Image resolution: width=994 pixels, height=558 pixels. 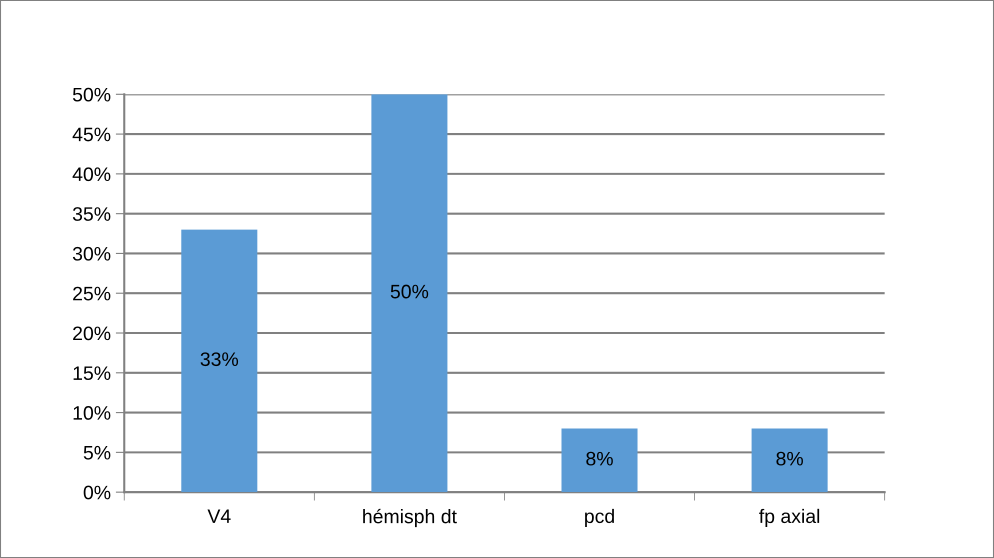 What do you see at coordinates (92, 413) in the screenshot?
I see `y-tick-label: 10%` at bounding box center [92, 413].